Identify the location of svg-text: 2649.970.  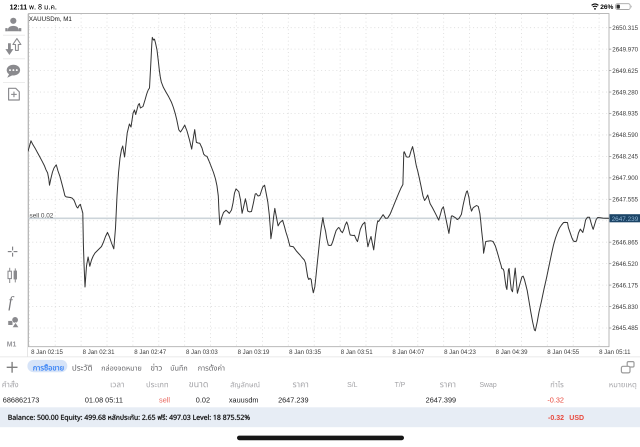
(625, 49).